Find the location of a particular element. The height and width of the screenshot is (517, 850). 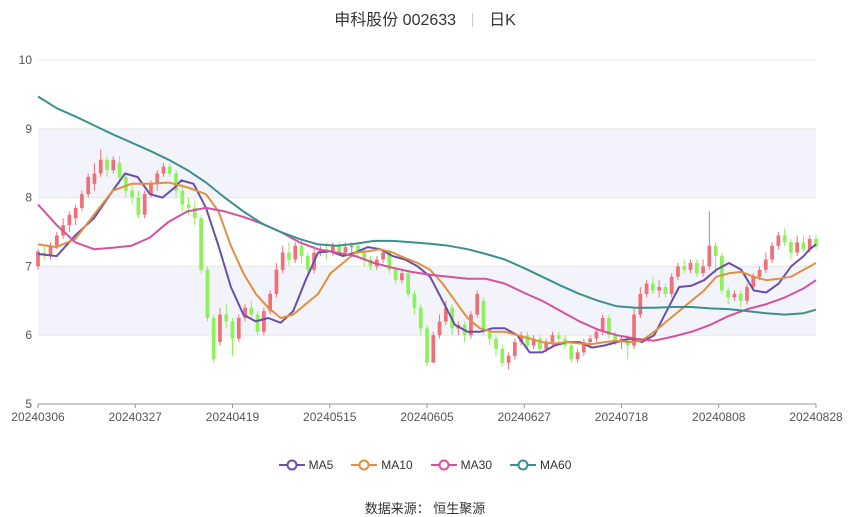

legend-item-ma60: MA60 is located at coordinates (540, 465).